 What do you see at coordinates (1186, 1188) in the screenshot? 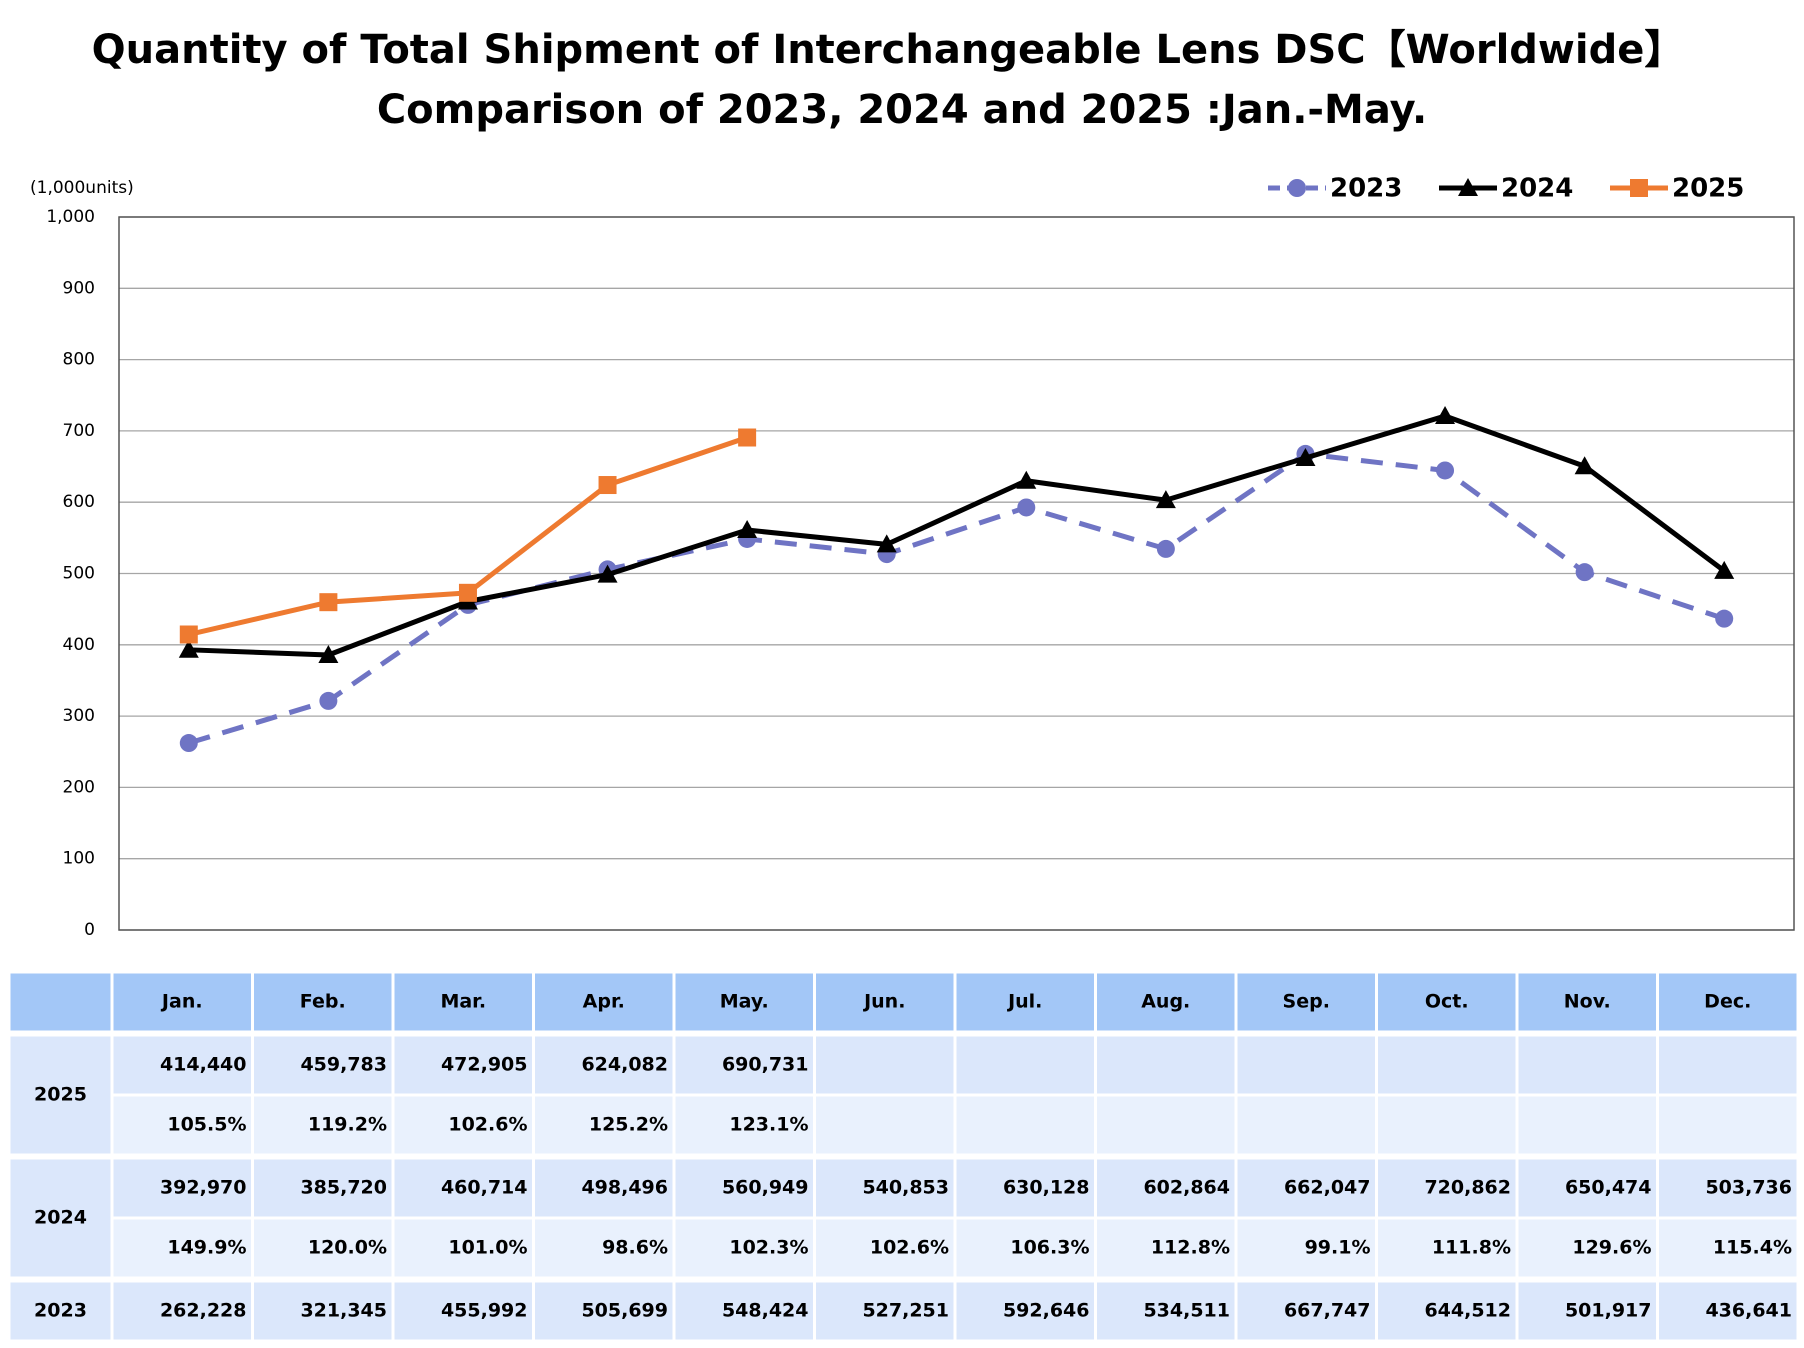
I see `table-value: 602,864` at bounding box center [1186, 1188].